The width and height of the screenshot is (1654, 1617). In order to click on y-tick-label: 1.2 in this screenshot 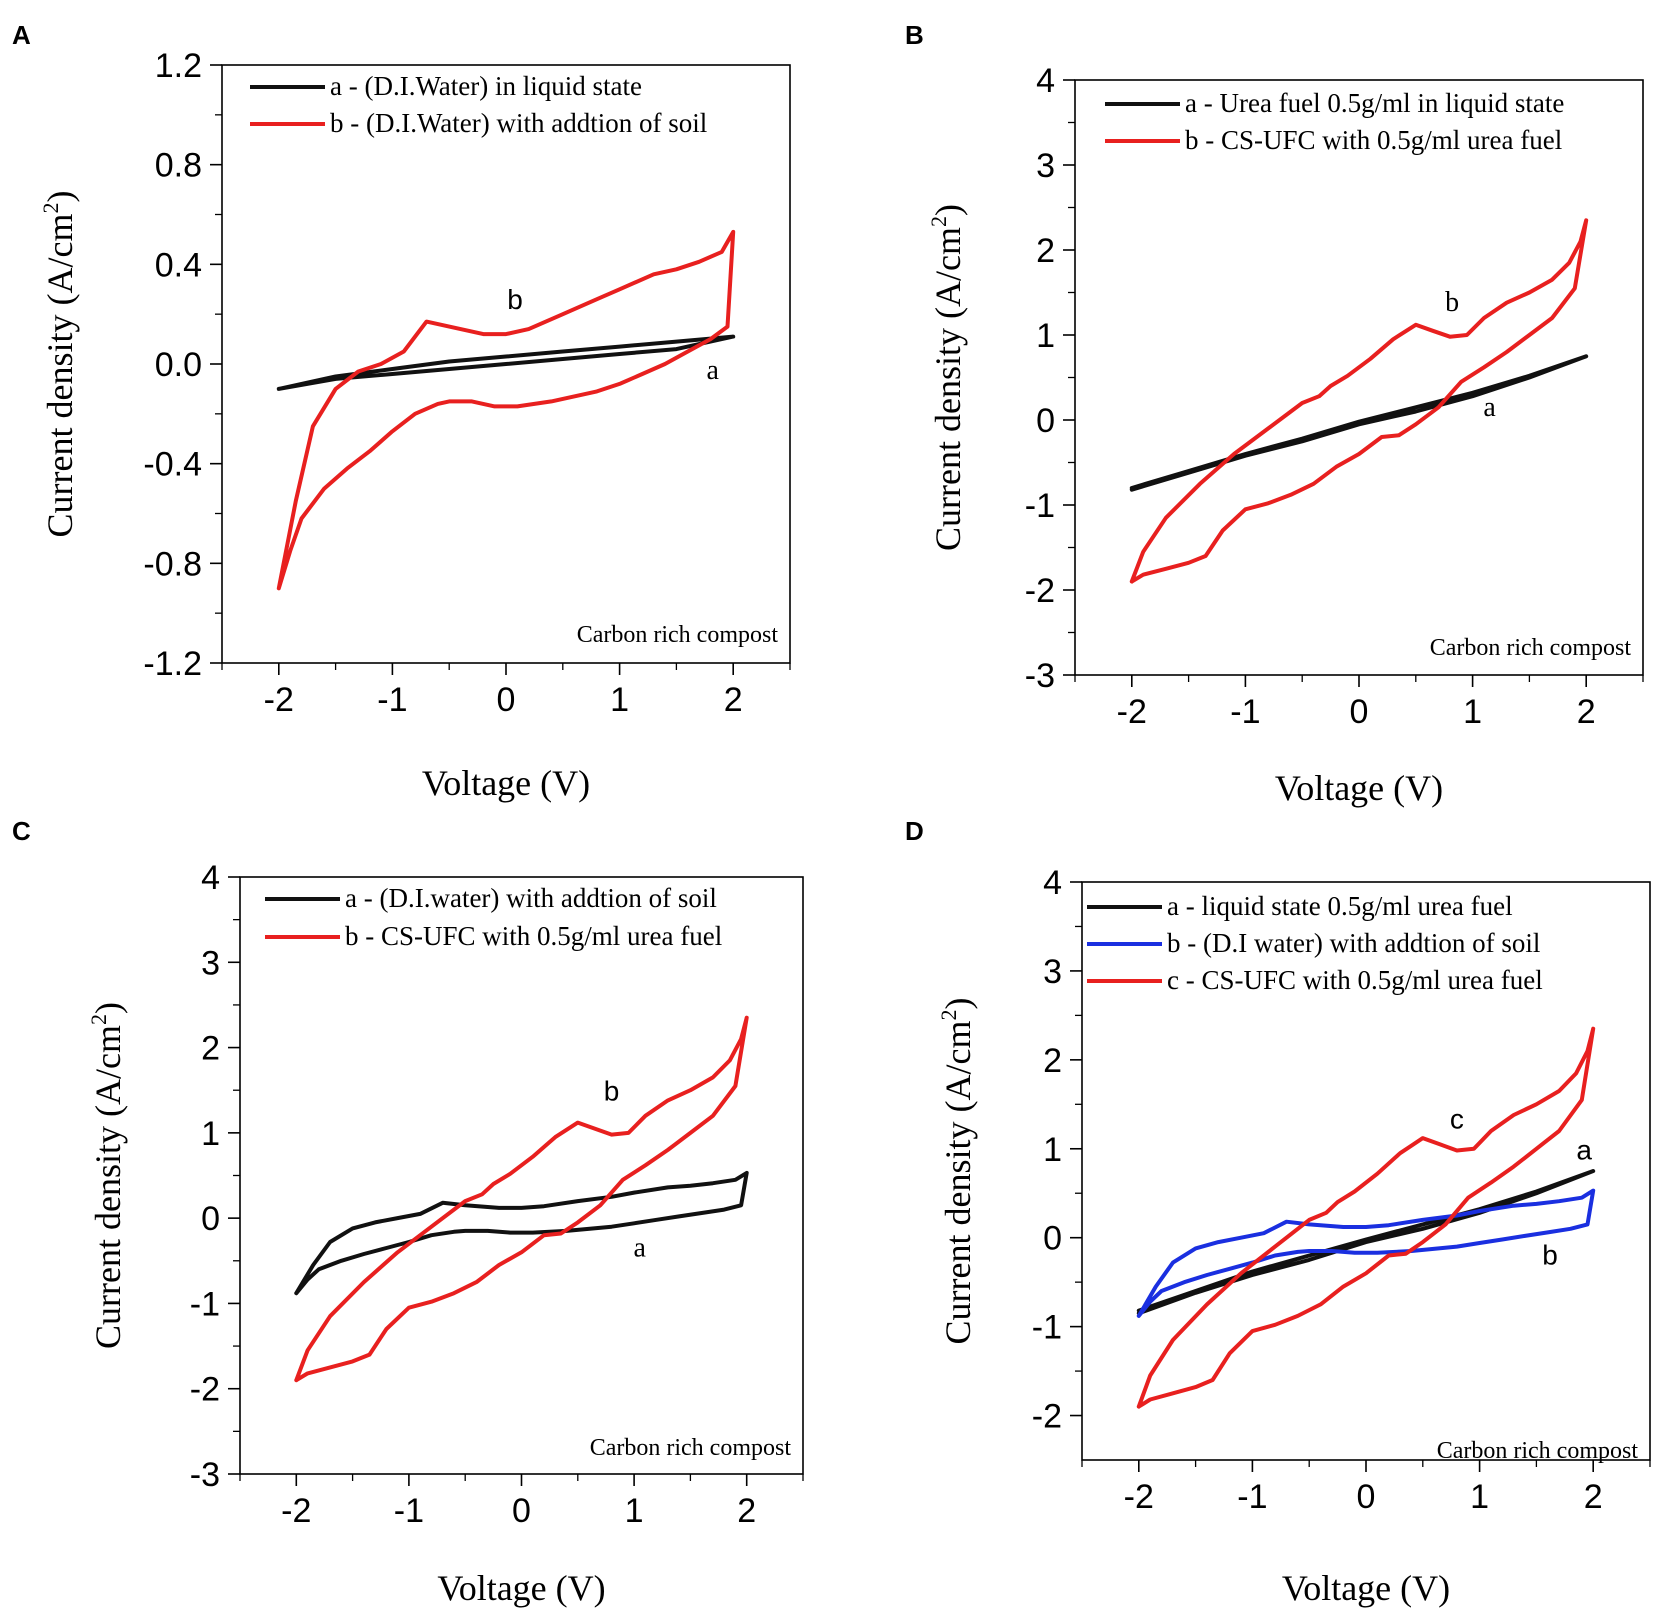, I will do `click(178, 66)`.